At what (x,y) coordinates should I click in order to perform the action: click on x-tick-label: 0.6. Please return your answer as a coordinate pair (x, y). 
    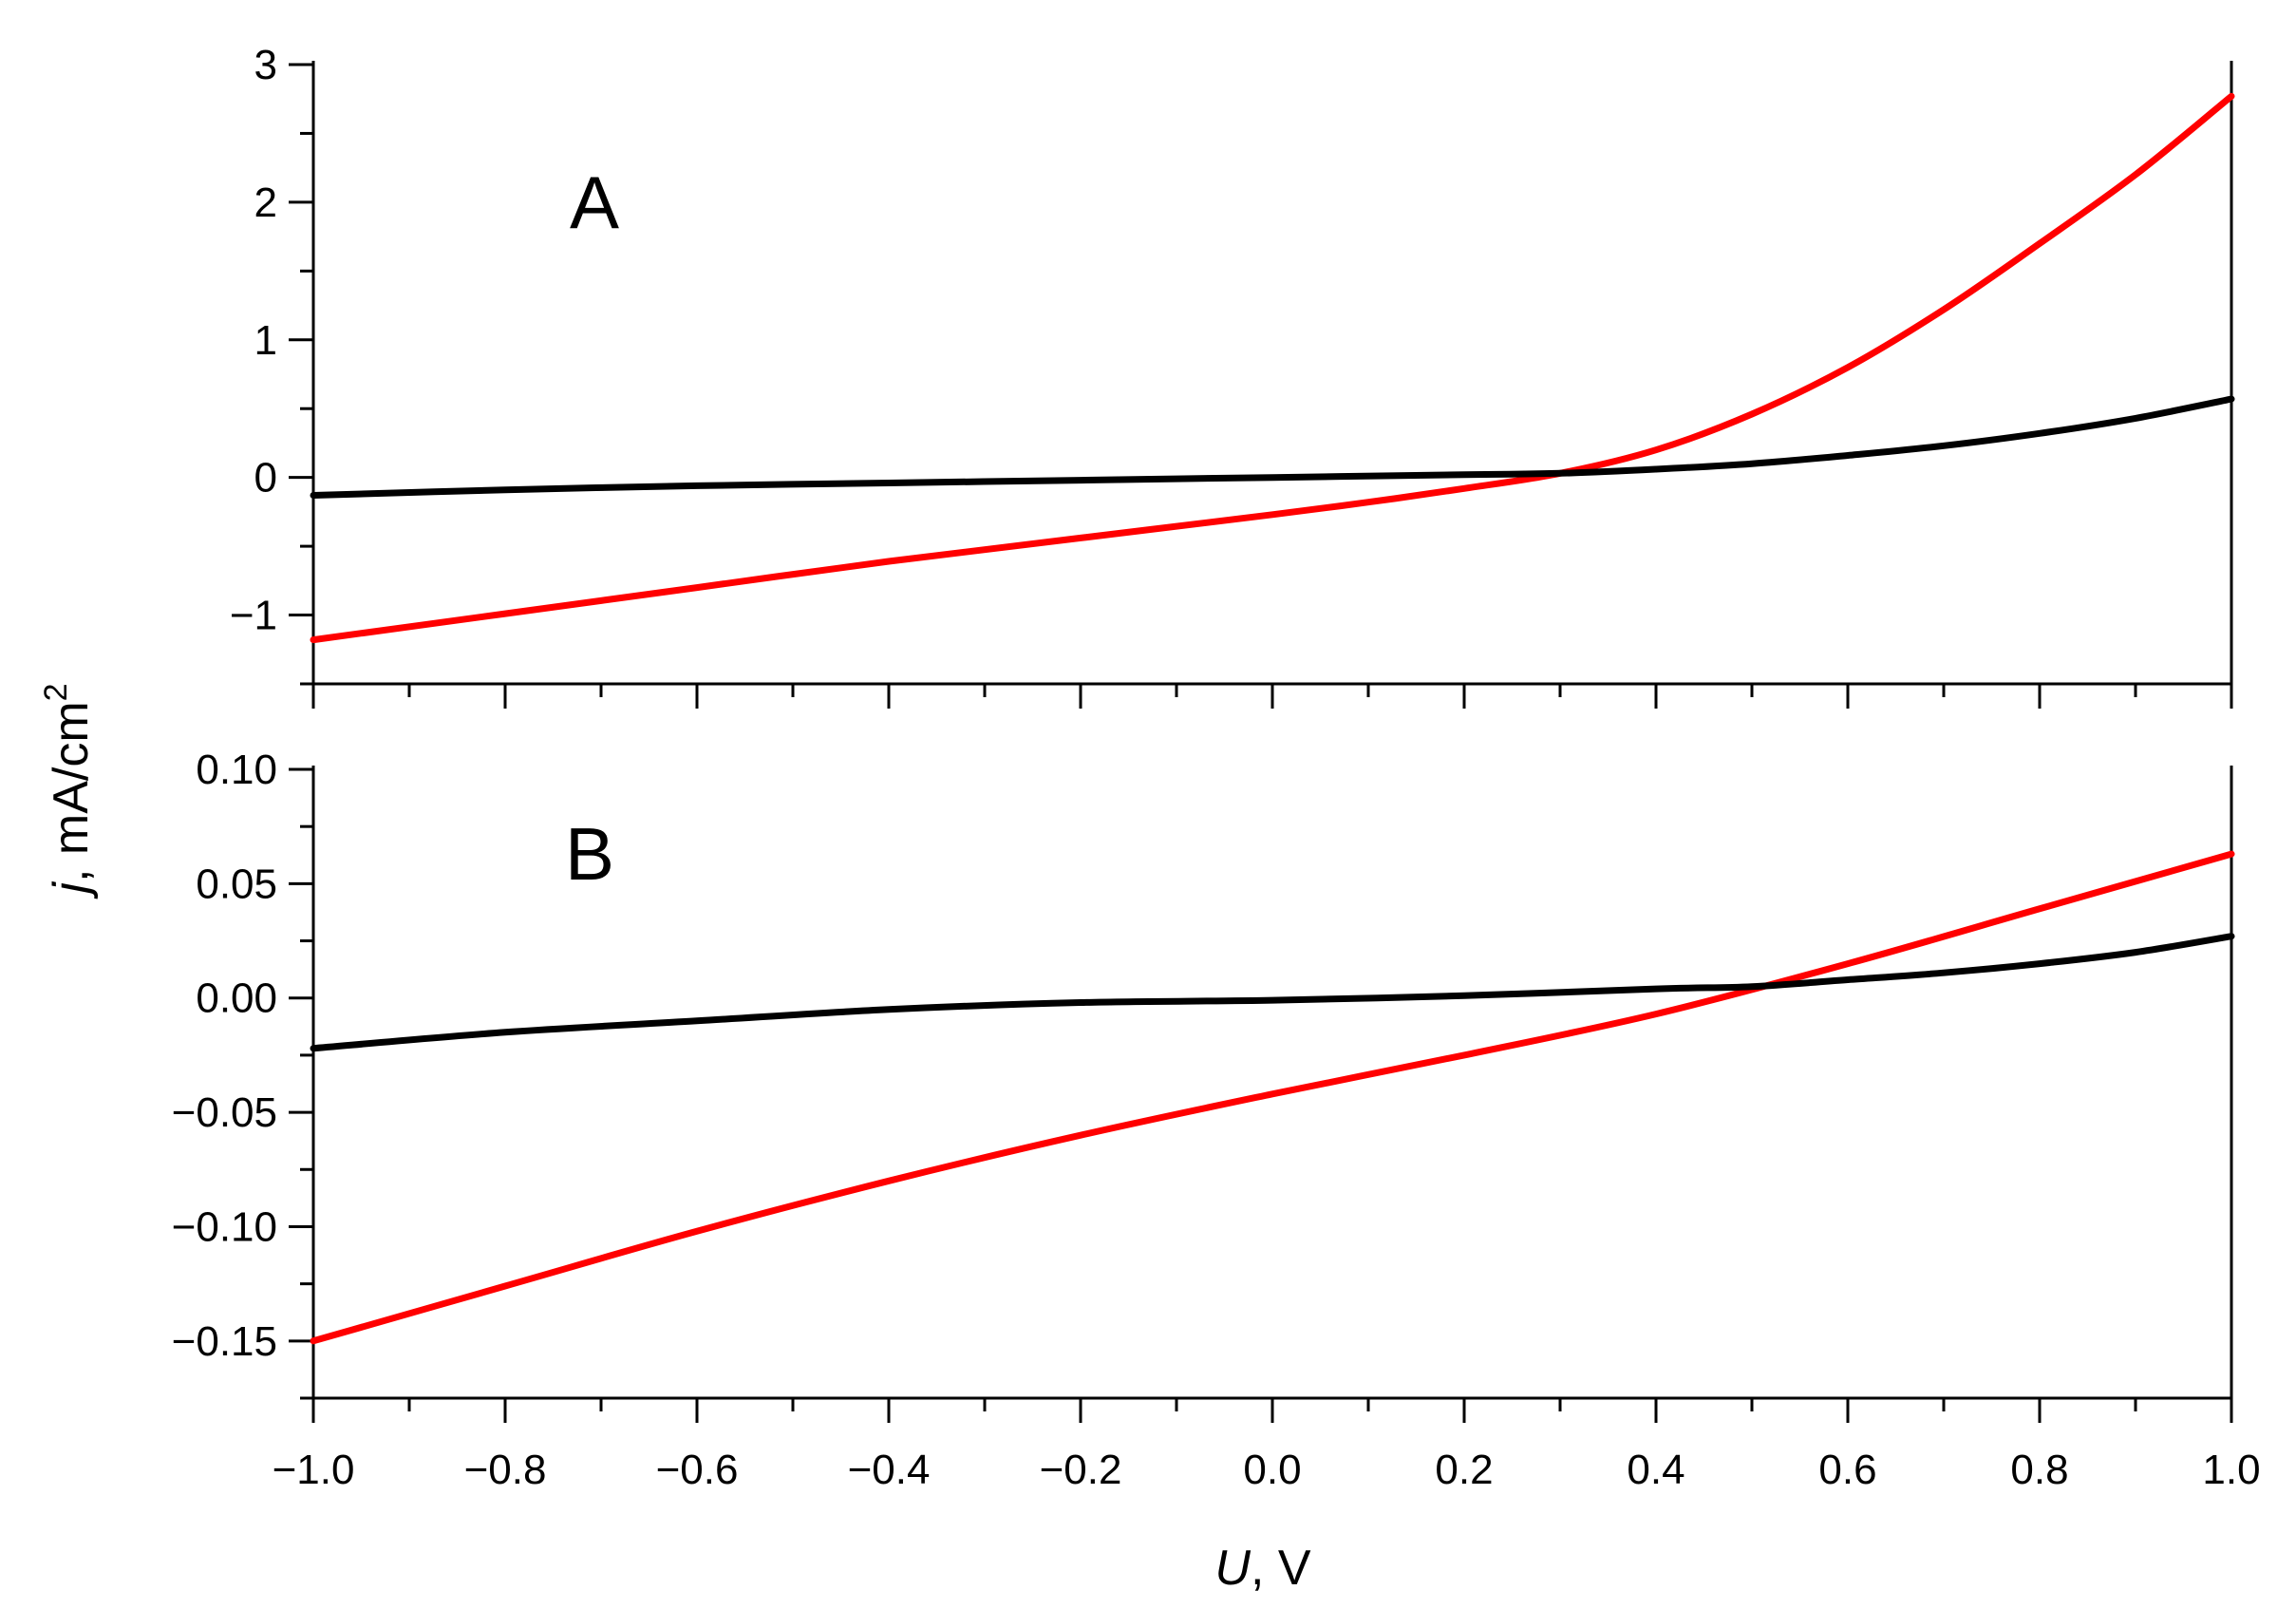
    Looking at the image, I should click on (1847, 1470).